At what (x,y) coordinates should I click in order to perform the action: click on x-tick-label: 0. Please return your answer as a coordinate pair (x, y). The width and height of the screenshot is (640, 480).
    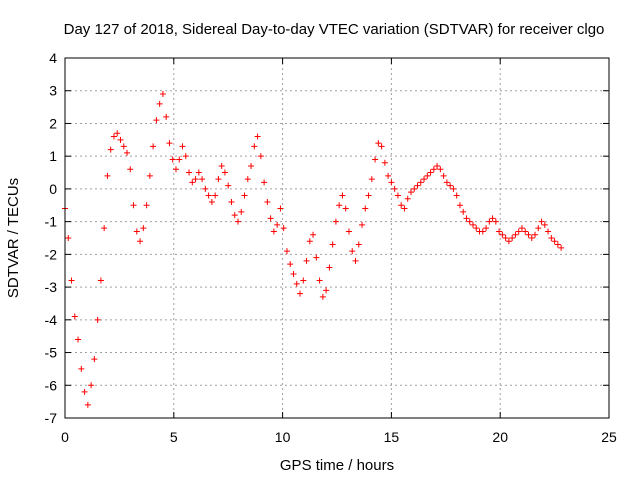
    Looking at the image, I should click on (65, 437).